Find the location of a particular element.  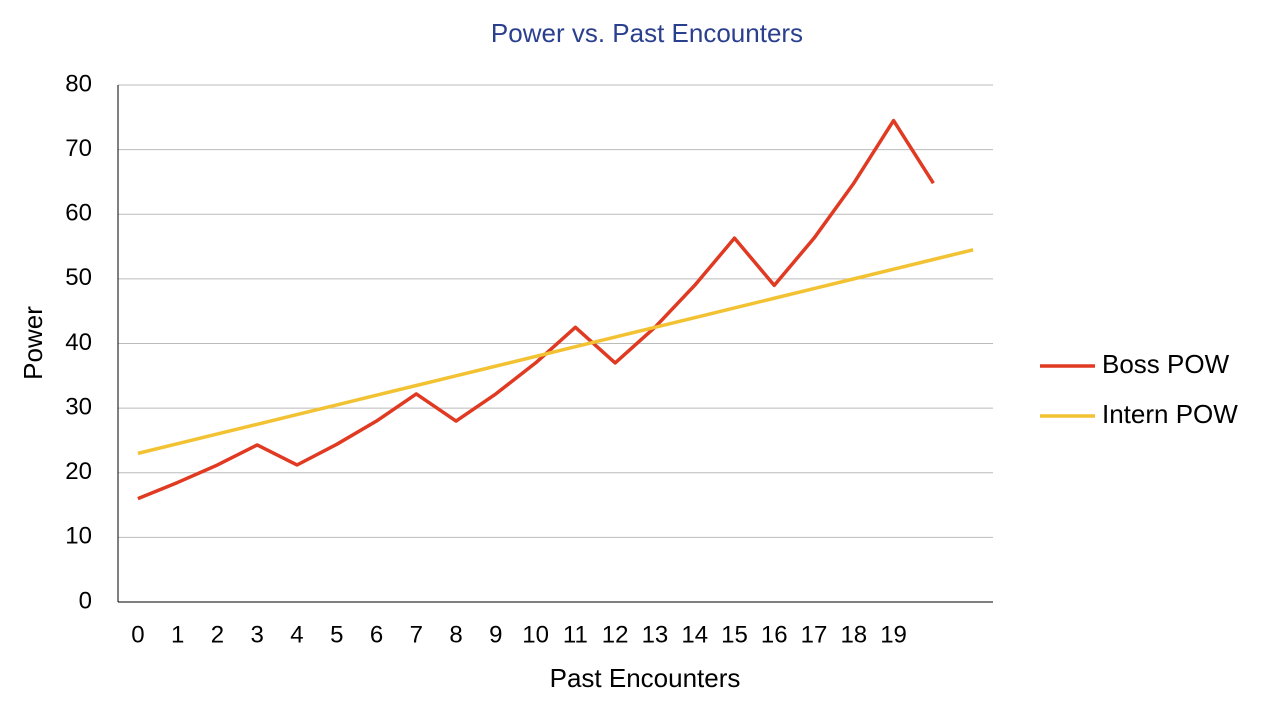

x-axis-label: Past Encounters is located at coordinates (645, 678).